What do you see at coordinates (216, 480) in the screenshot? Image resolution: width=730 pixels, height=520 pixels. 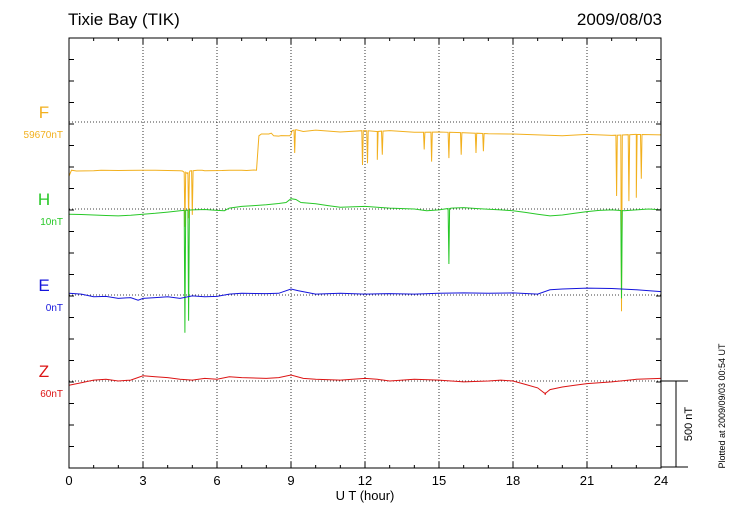 I see `x-tick-label: 6` at bounding box center [216, 480].